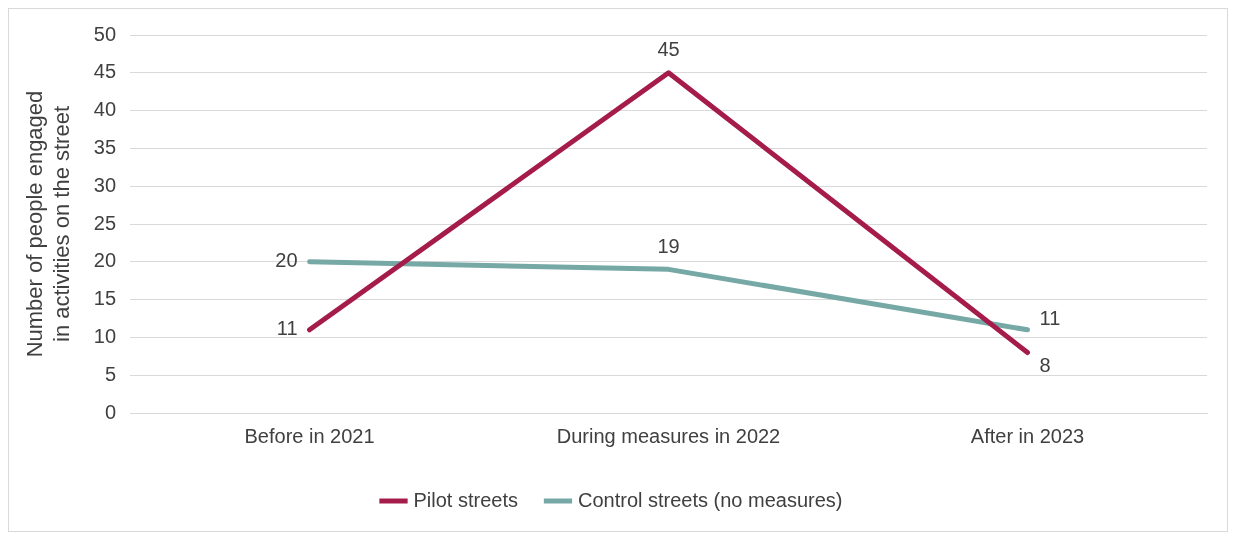  What do you see at coordinates (110, 411) in the screenshot?
I see `y-tick-label: 0` at bounding box center [110, 411].